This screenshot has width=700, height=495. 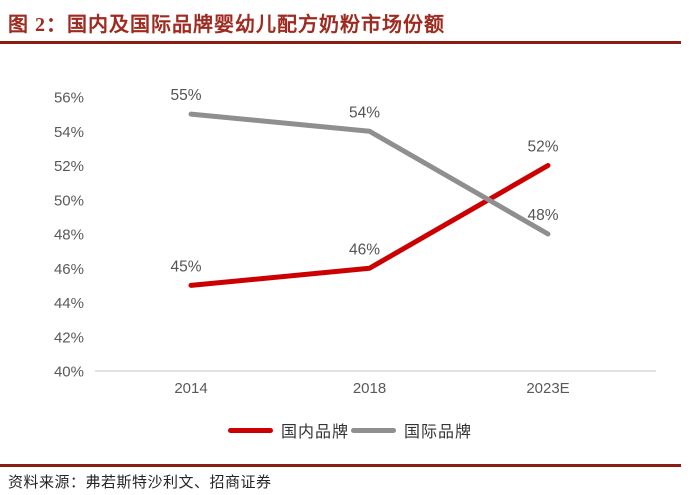 What do you see at coordinates (69, 98) in the screenshot?
I see `y-axis-tick: 56%` at bounding box center [69, 98].